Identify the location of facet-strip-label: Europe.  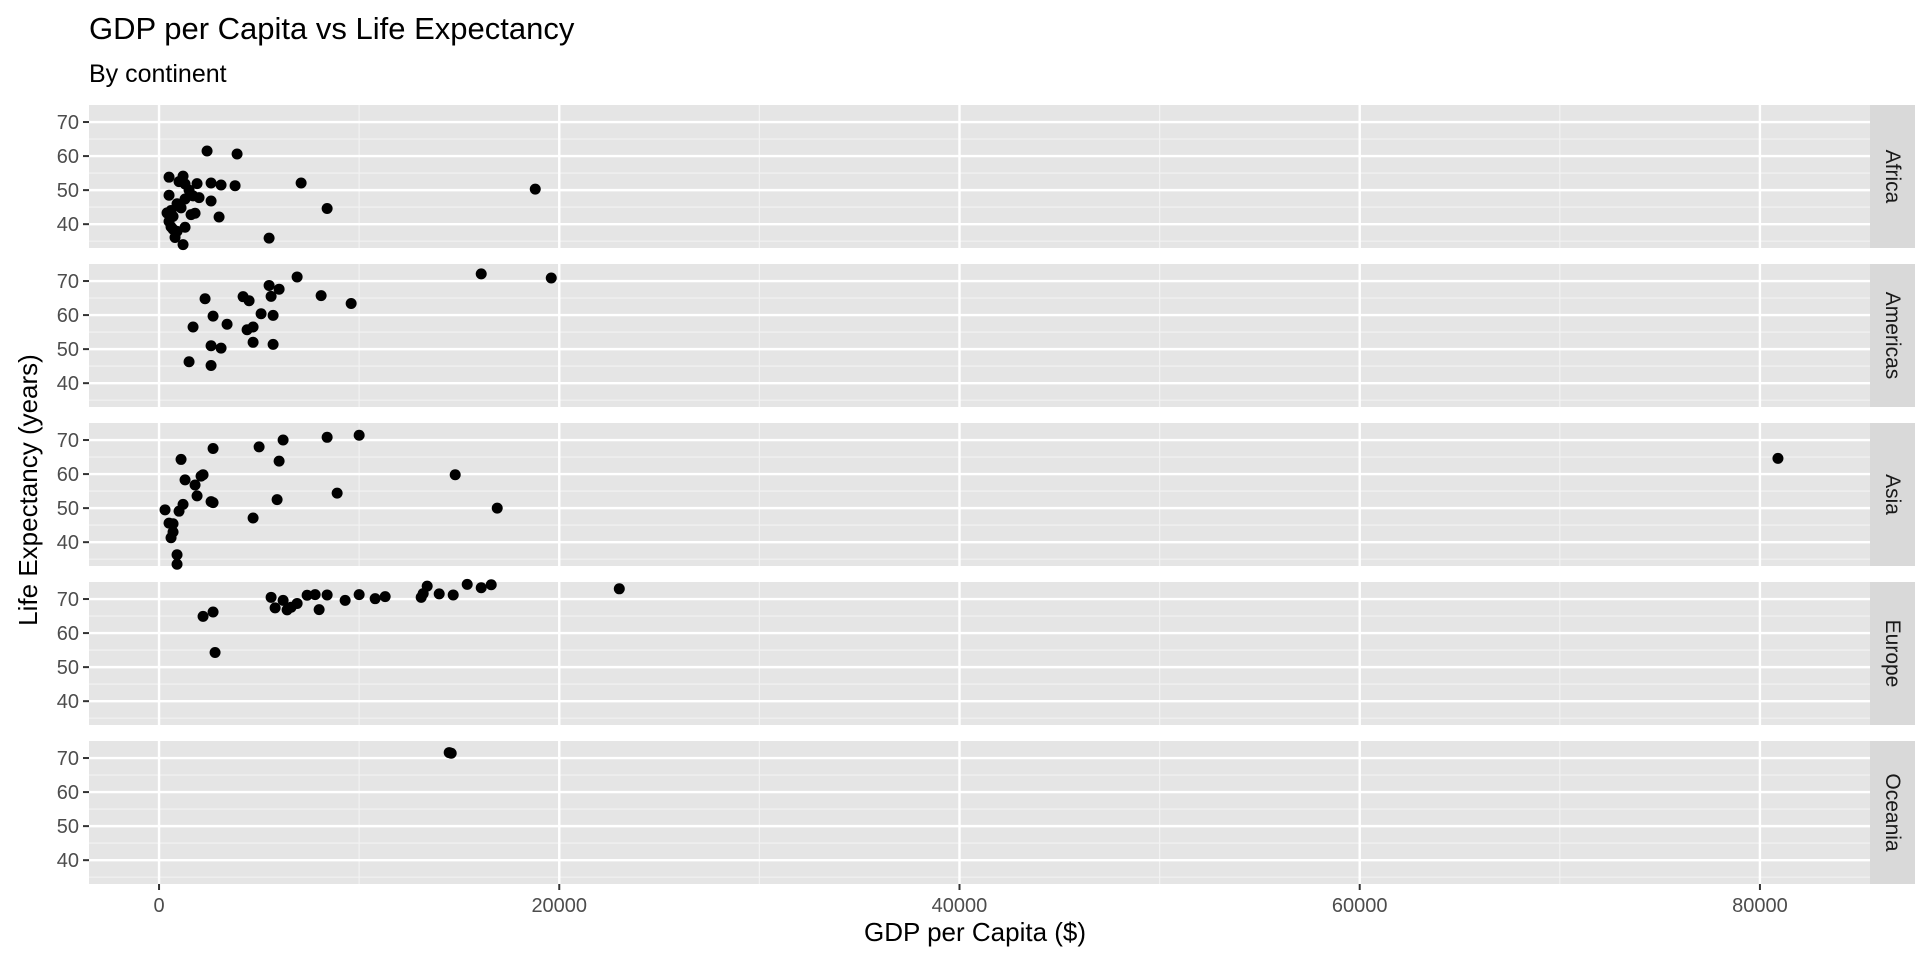
(1892, 654).